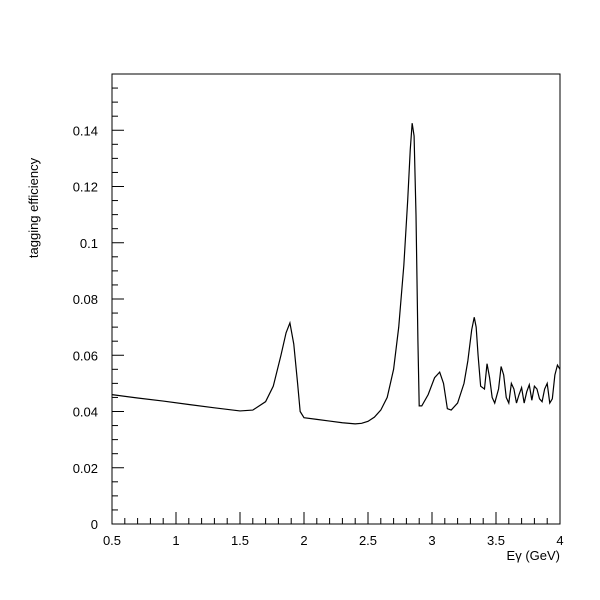  I want to click on y-tick-label: 0.06, so click(85, 355).